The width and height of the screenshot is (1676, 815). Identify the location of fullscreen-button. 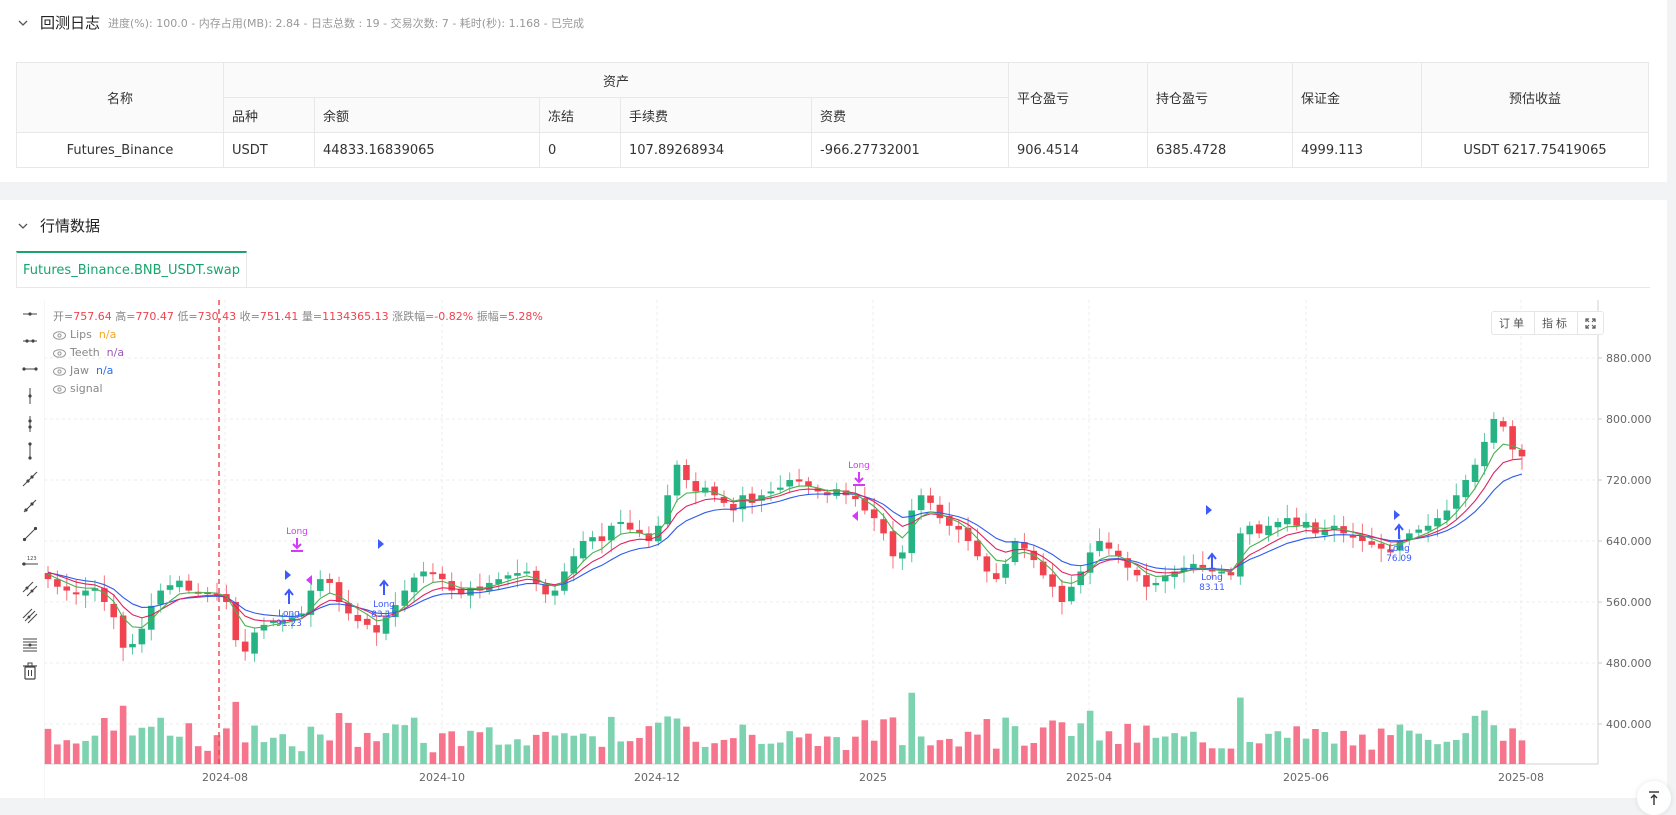
(1590, 323).